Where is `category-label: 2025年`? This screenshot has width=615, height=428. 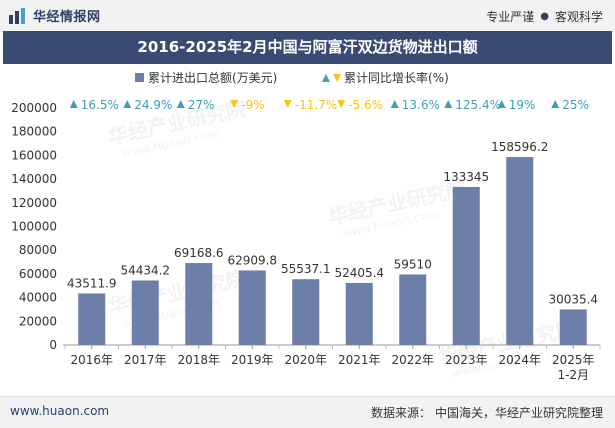 category-label: 2025年 is located at coordinates (573, 360).